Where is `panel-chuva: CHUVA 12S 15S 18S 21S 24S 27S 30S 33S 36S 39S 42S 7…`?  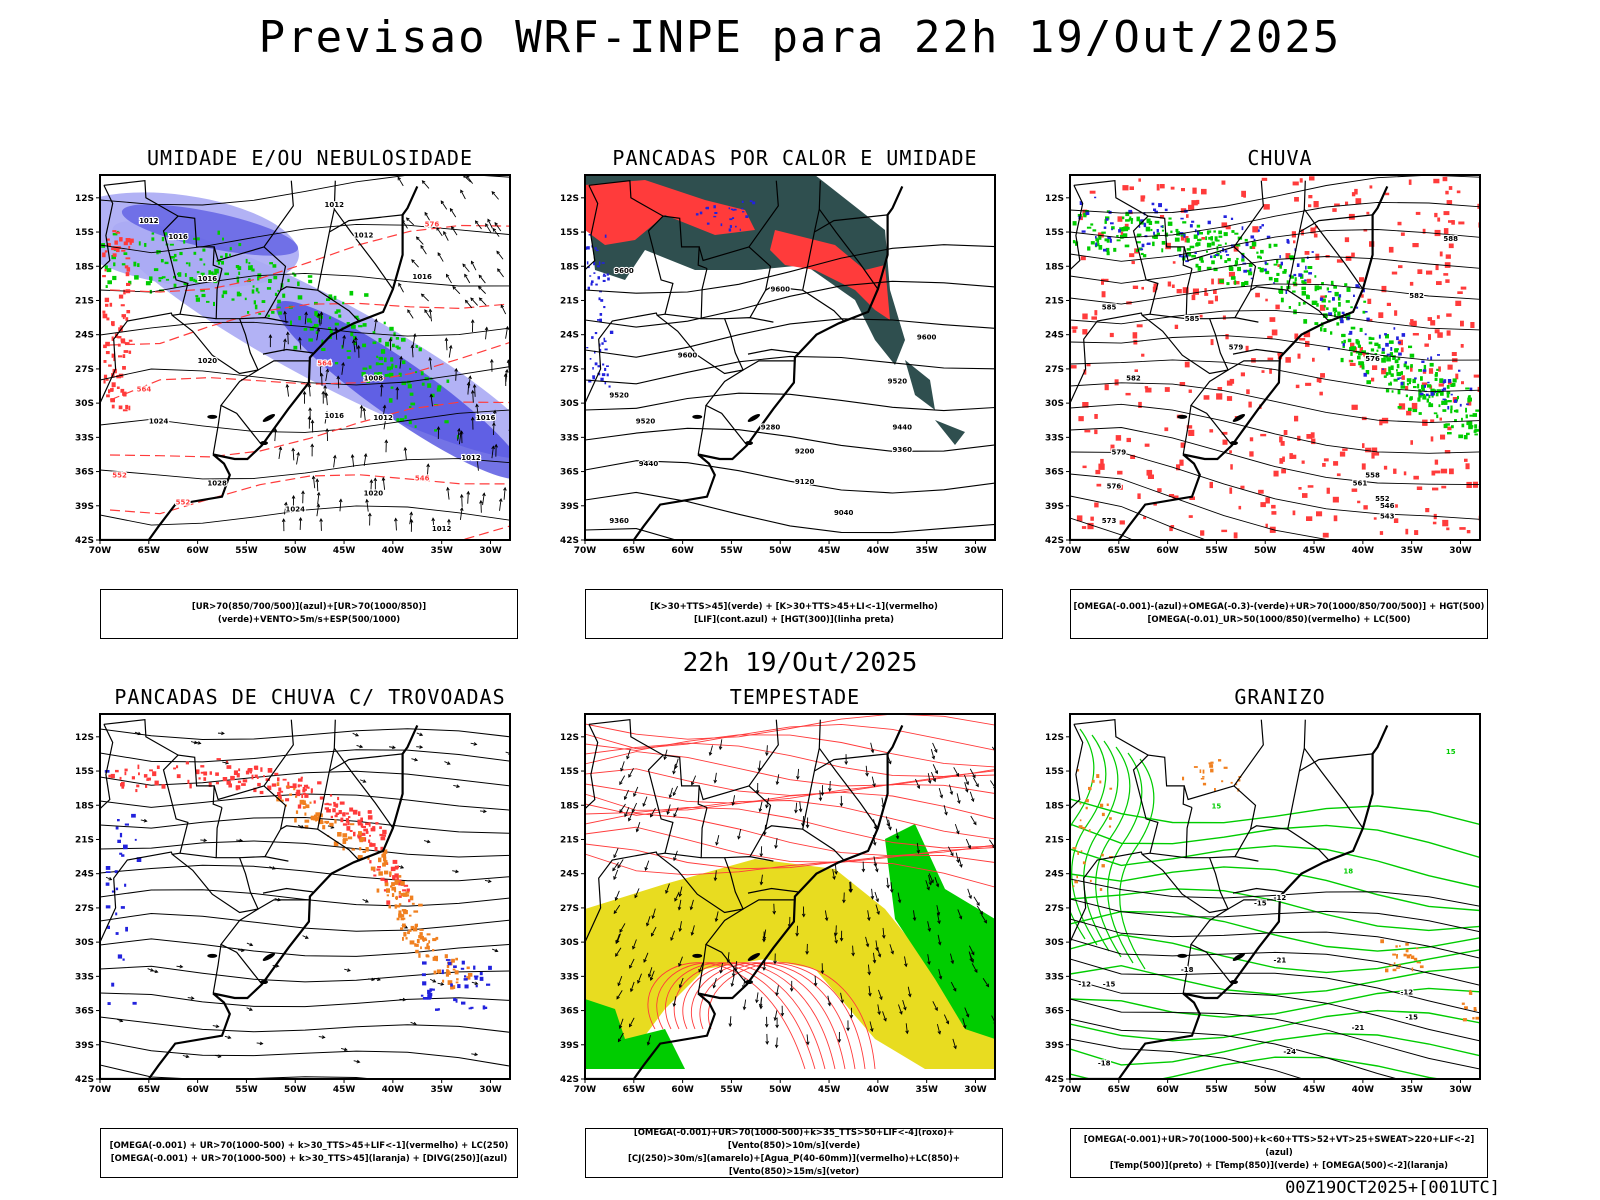 panel-chuva: CHUVA 12S 15S 18S 21S 24S 27S 30S 33S 36S 39S 42S 7… is located at coordinates (1280, 396).